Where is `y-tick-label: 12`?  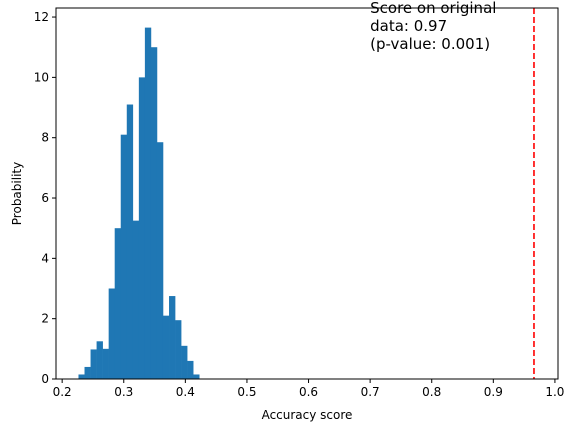
y-tick-label: 12 is located at coordinates (41, 17).